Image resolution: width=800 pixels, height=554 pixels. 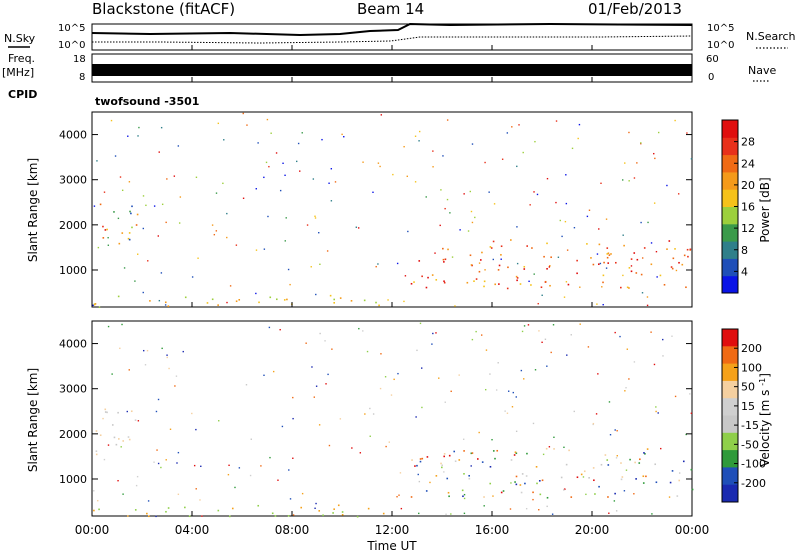 I want to click on colorbar-tick-label: -100, so click(x=753, y=464).